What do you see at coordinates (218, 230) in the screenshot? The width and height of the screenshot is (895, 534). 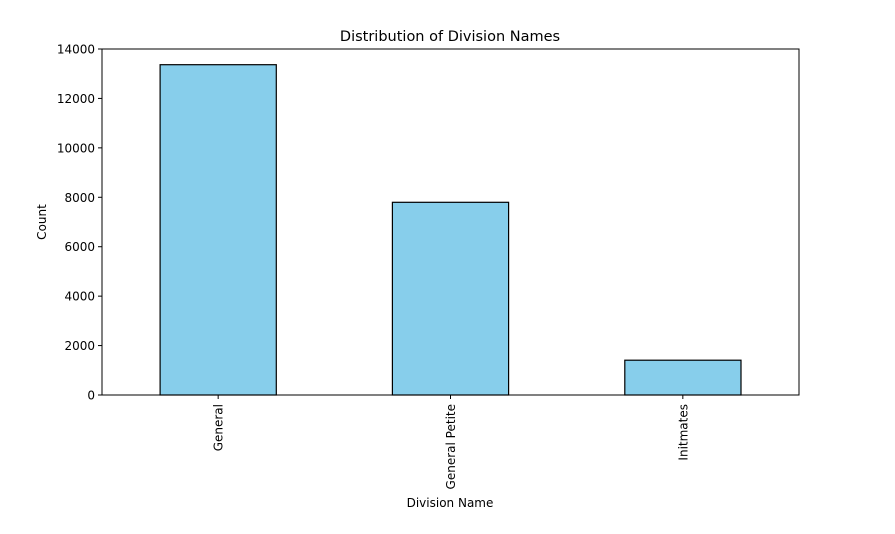 I see `bar-general` at bounding box center [218, 230].